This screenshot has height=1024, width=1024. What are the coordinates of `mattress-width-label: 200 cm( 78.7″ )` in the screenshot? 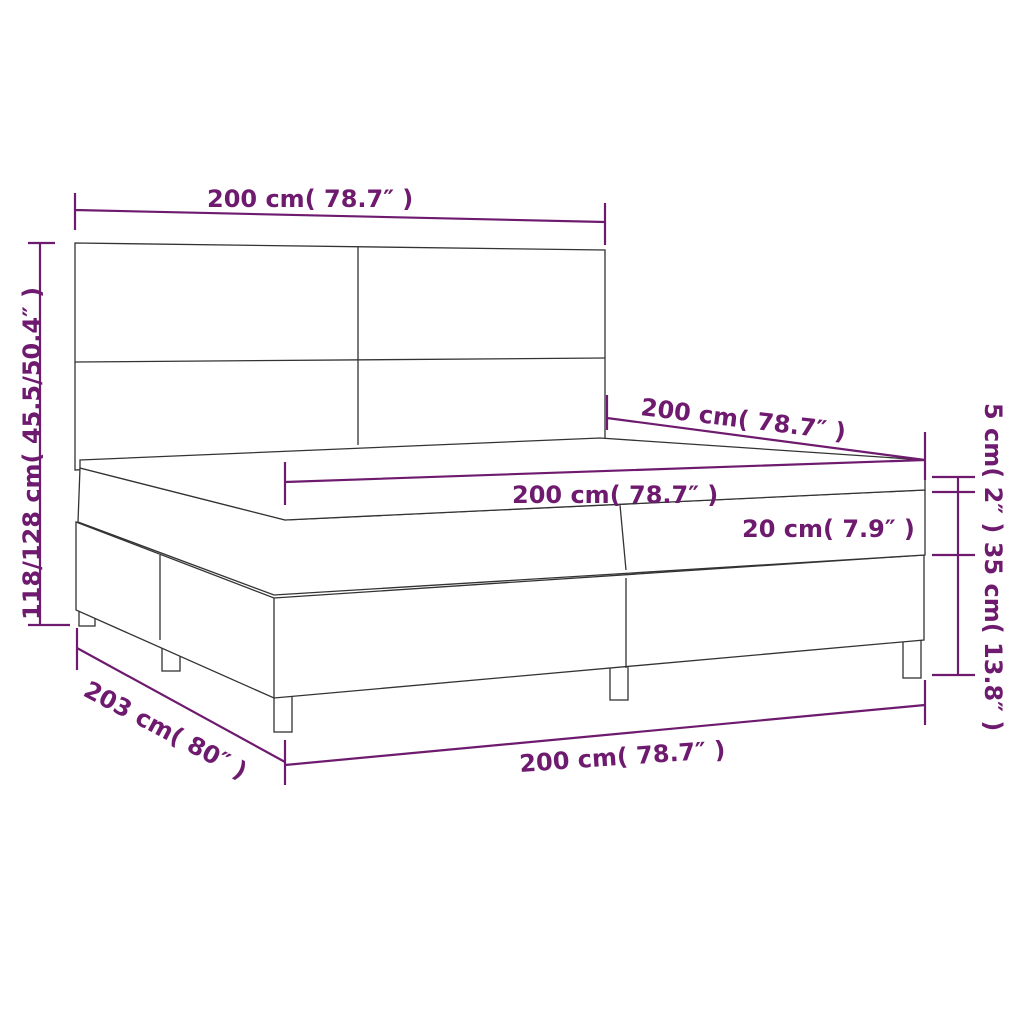 It's located at (615, 495).